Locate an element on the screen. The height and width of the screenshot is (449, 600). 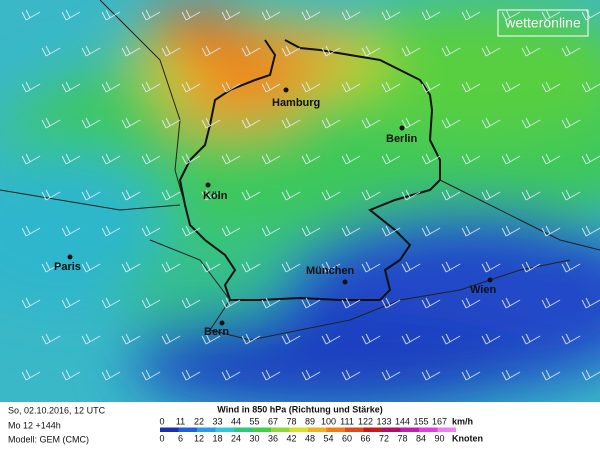
kmh-value: 0 is located at coordinates (161, 421).